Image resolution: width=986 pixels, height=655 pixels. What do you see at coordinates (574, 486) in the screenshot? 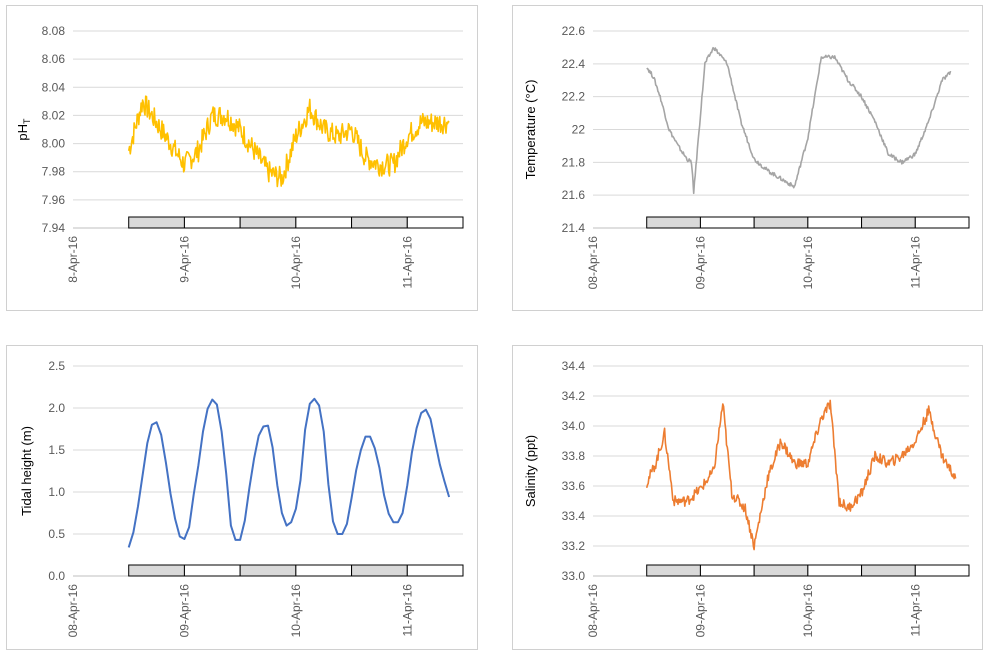
I see `y-tick-label: 33.6` at bounding box center [574, 486].